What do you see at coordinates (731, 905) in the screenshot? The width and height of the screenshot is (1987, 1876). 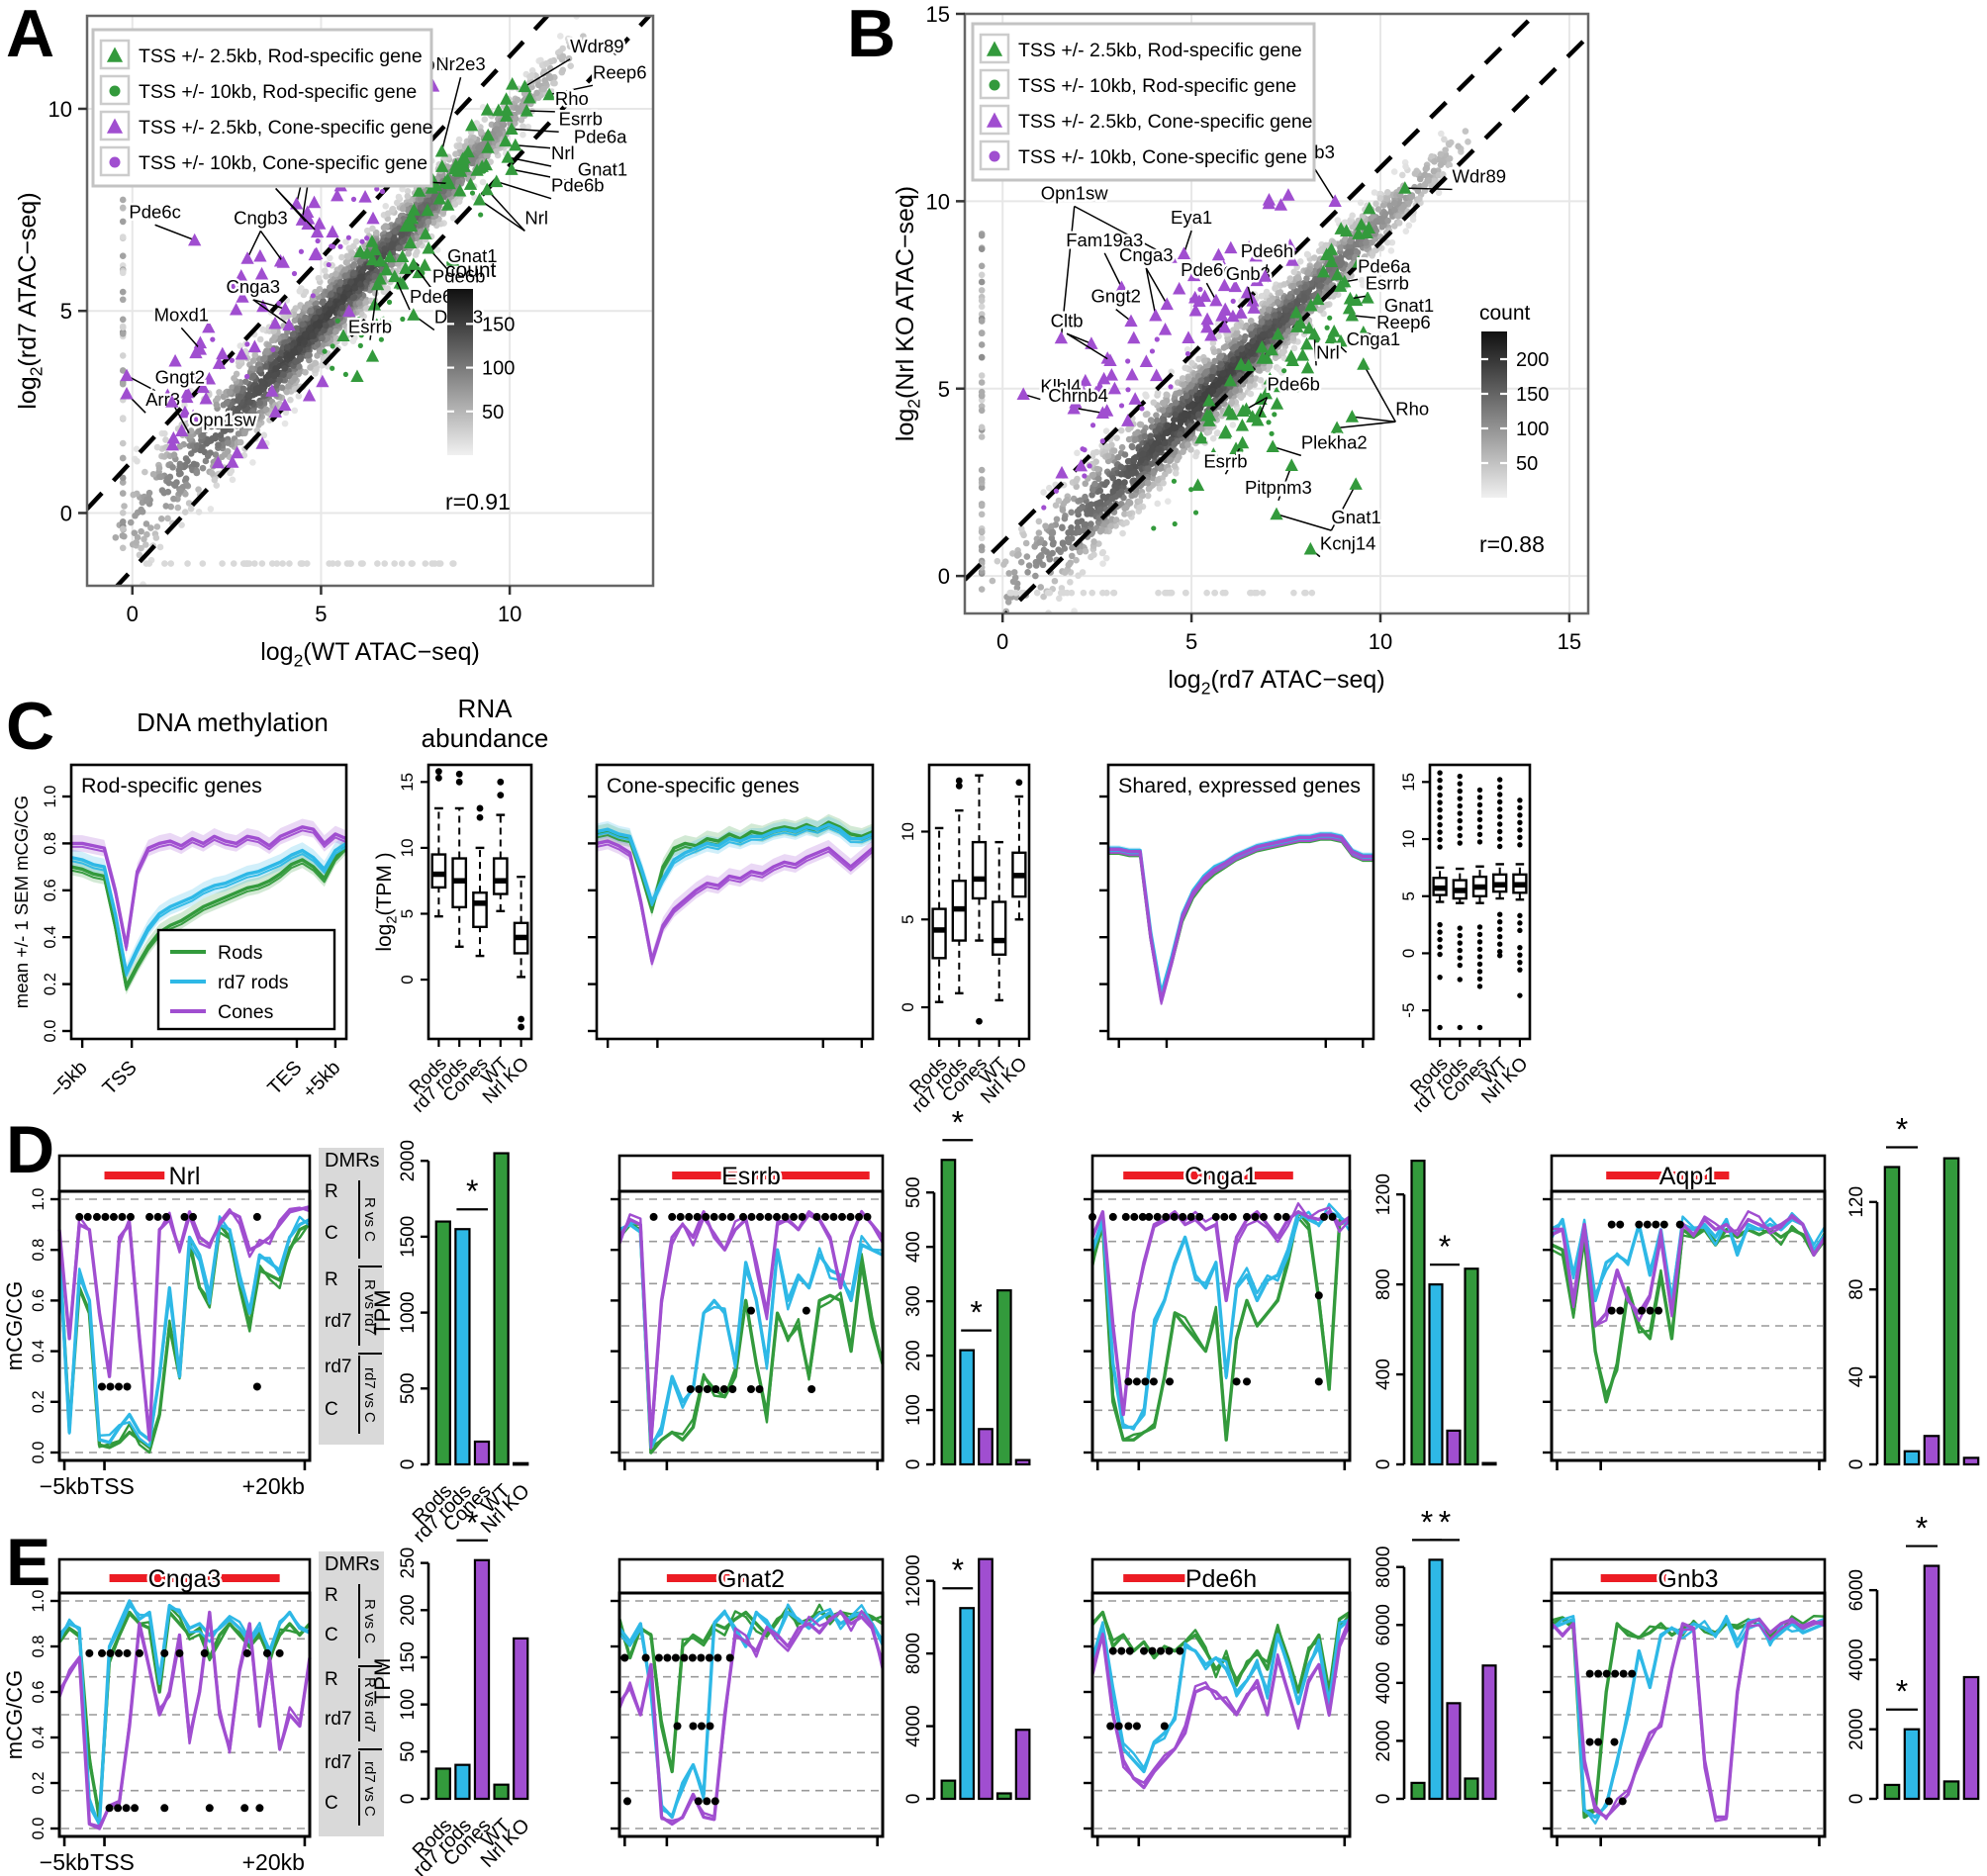 I see `panel-c-cone-specific-lineplot: Cone-specific genes` at bounding box center [731, 905].